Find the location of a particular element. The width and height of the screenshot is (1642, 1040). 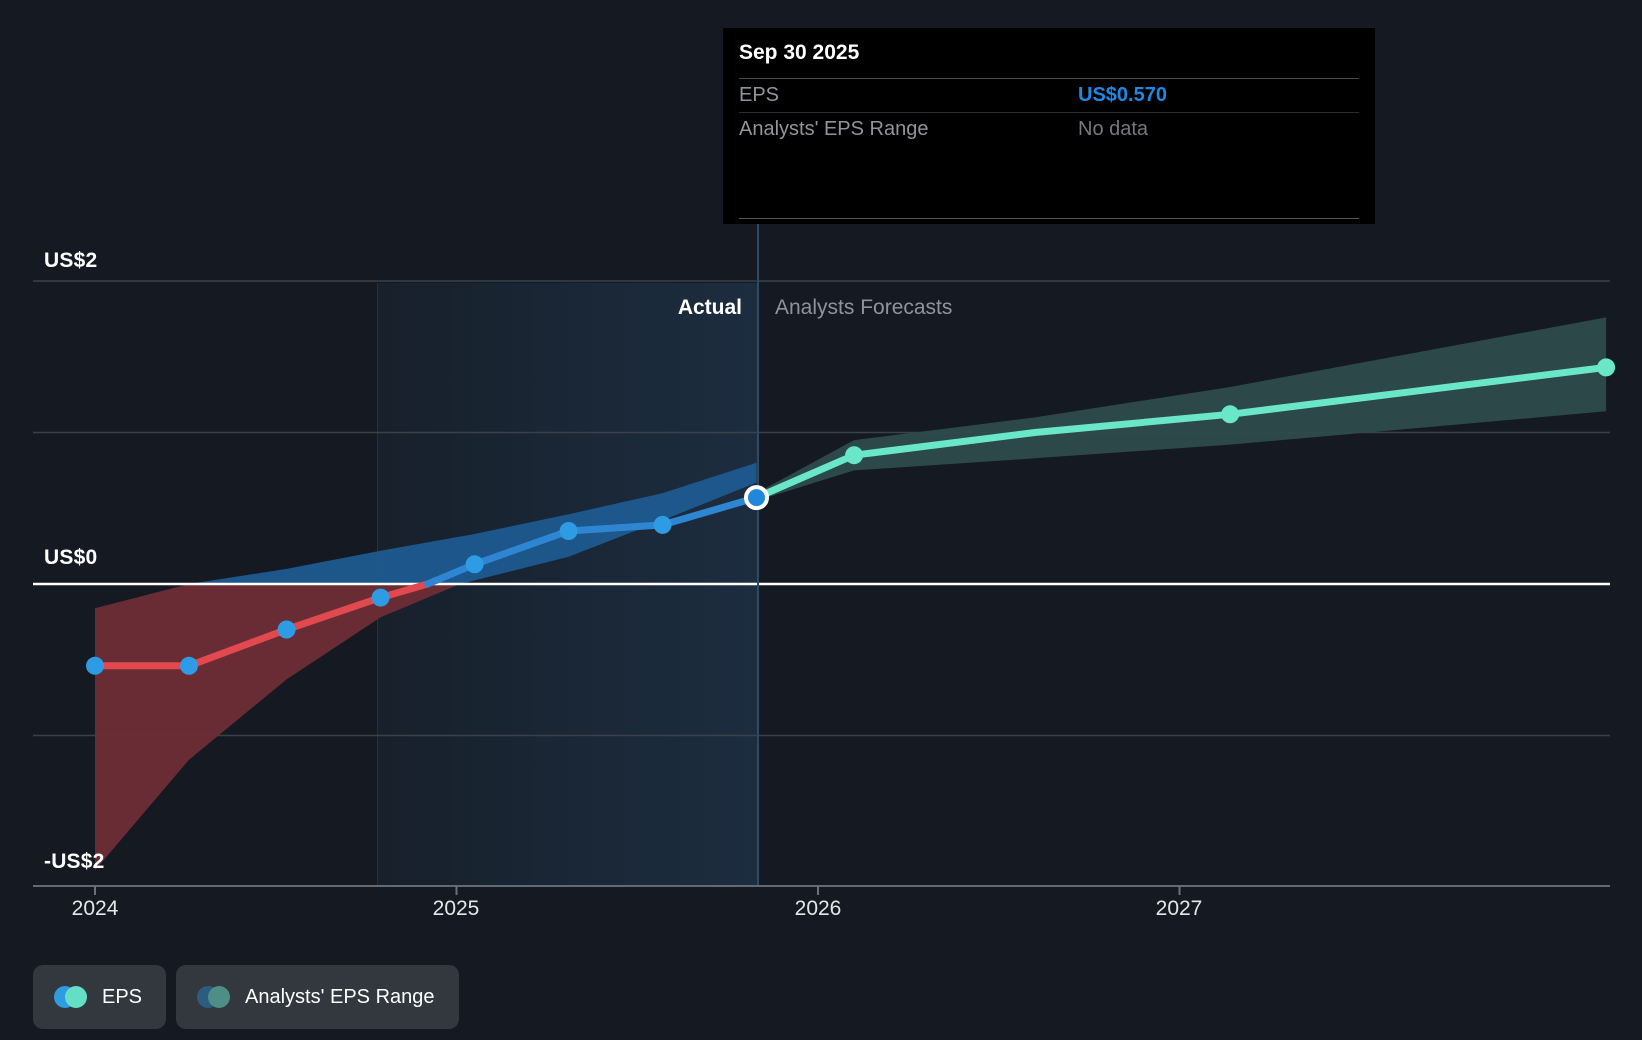

range-legend-swatch-icon is located at coordinates (214, 997).